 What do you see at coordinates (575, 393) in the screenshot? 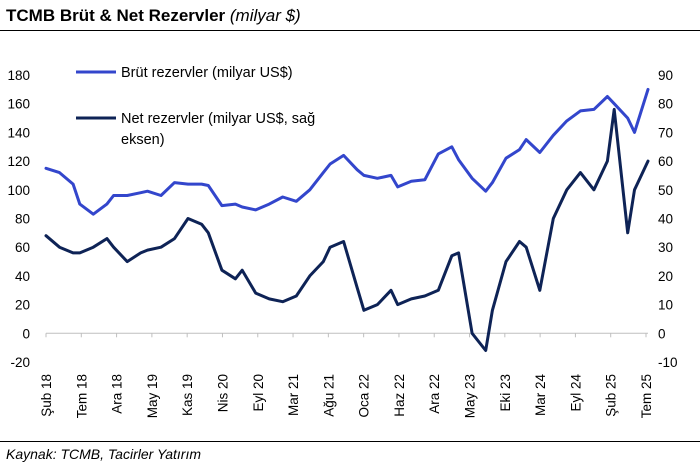
I see `x-tick-label: Eyl 24` at bounding box center [575, 393].